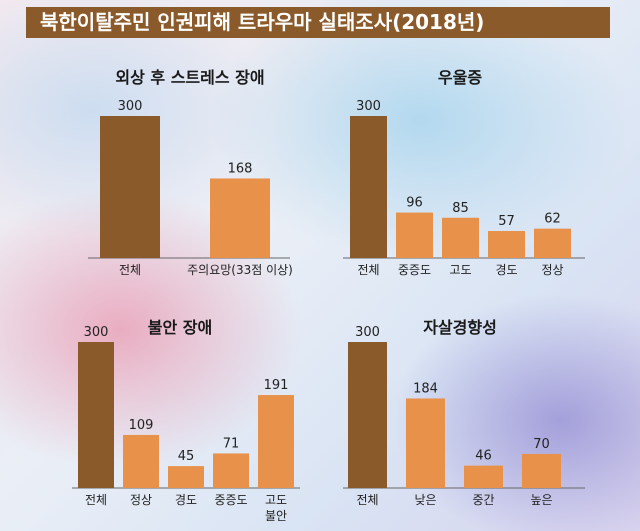 This screenshot has height=531, width=640. What do you see at coordinates (276, 516) in the screenshot?
I see `category-label: 불안` at bounding box center [276, 516].